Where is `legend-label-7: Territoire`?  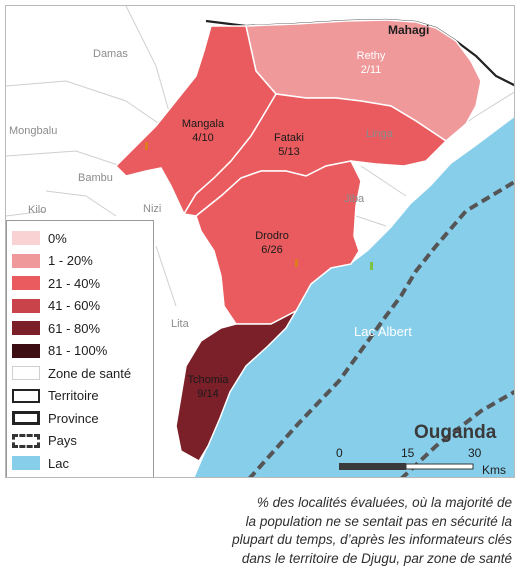
legend-label-7: Territoire is located at coordinates (73, 396).